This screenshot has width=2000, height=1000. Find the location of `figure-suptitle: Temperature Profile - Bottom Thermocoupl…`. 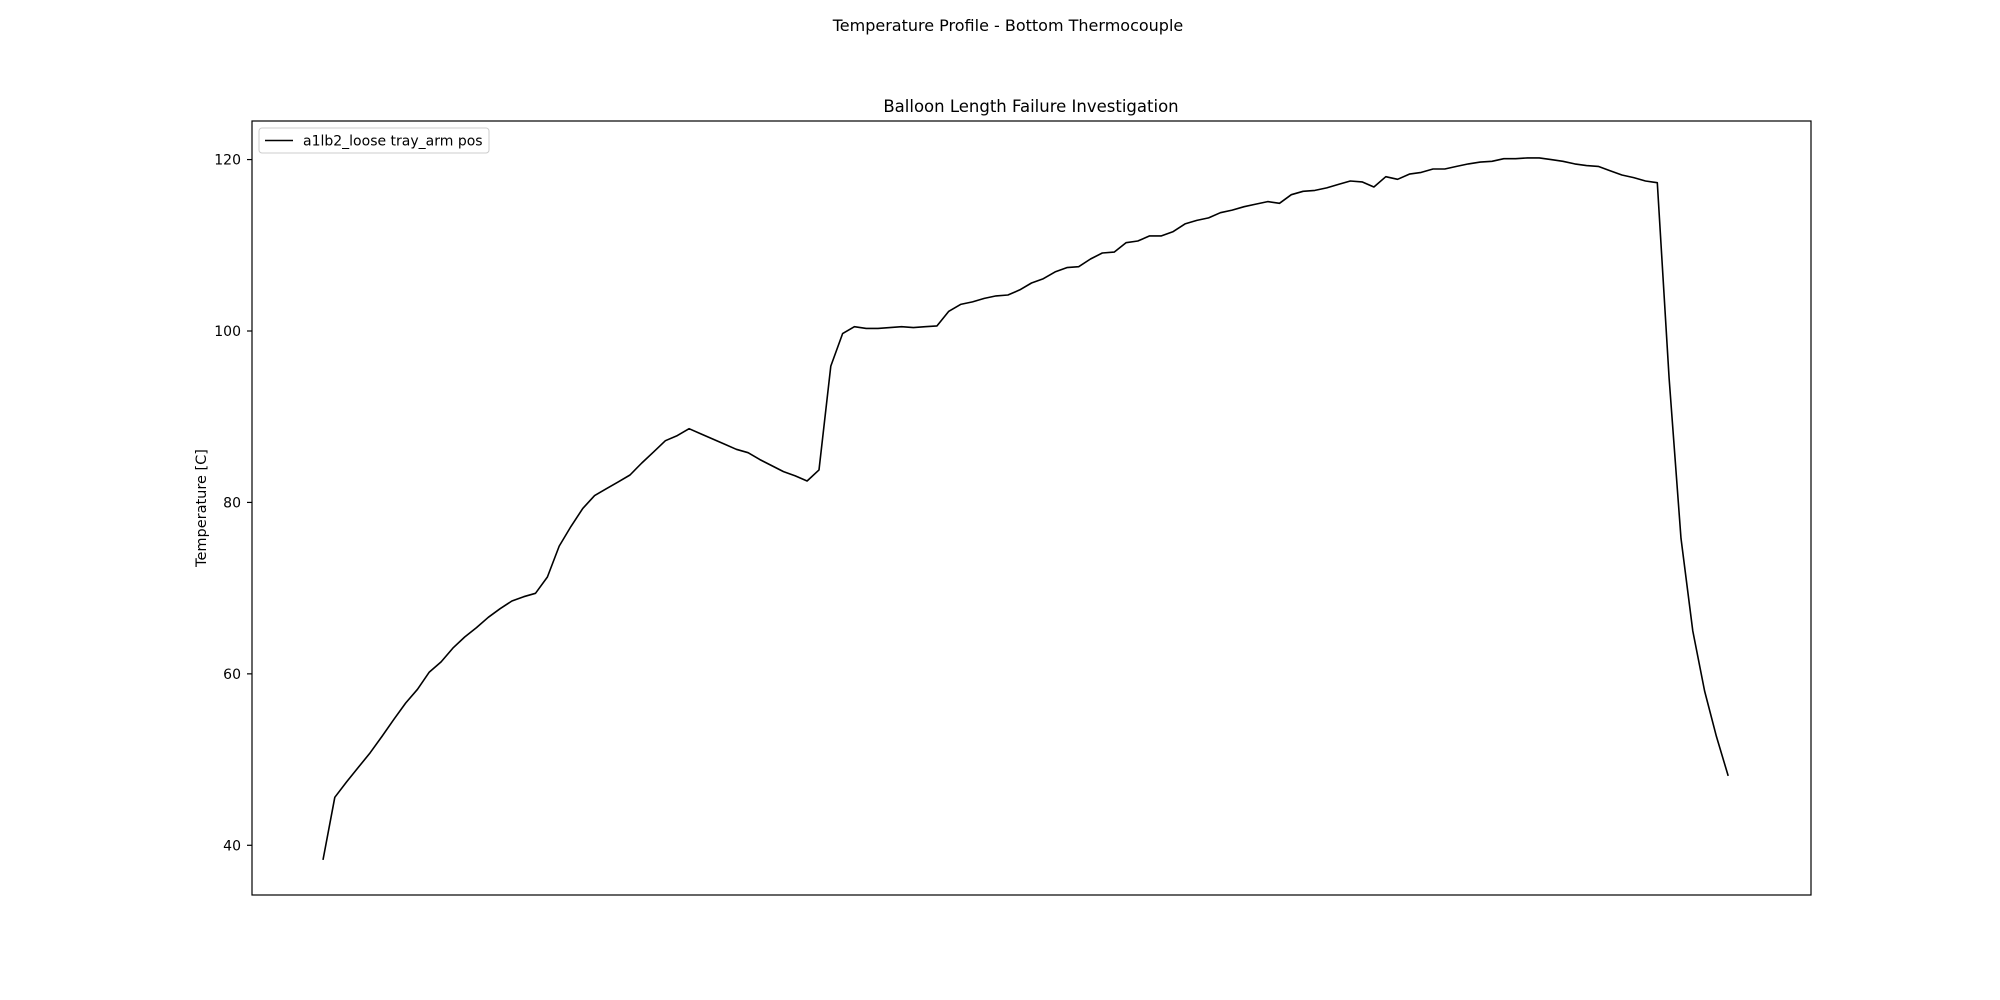

figure-suptitle: Temperature Profile - Bottom Thermocoupl… is located at coordinates (1008, 25).